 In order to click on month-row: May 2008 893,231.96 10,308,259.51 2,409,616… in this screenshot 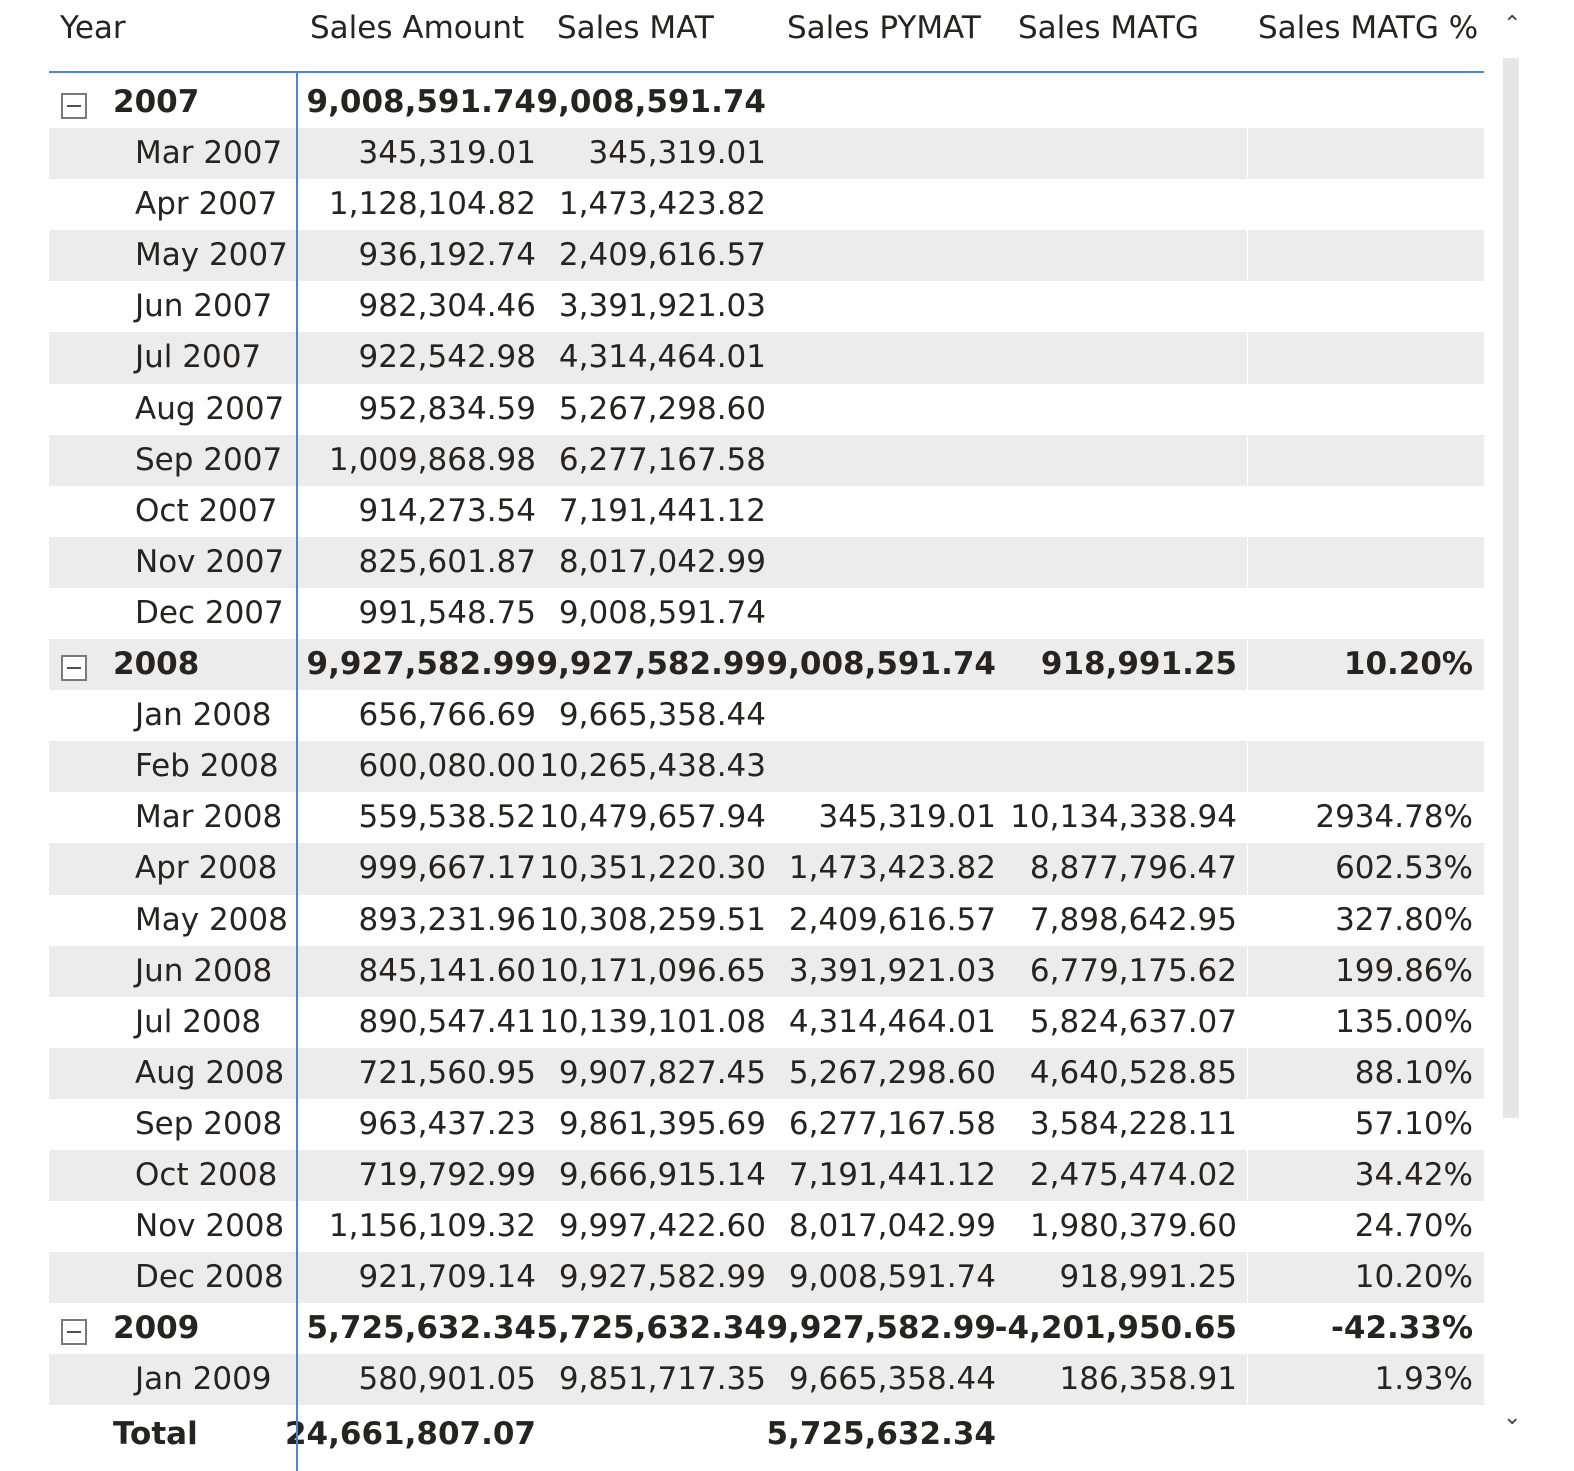, I will do `click(766, 920)`.